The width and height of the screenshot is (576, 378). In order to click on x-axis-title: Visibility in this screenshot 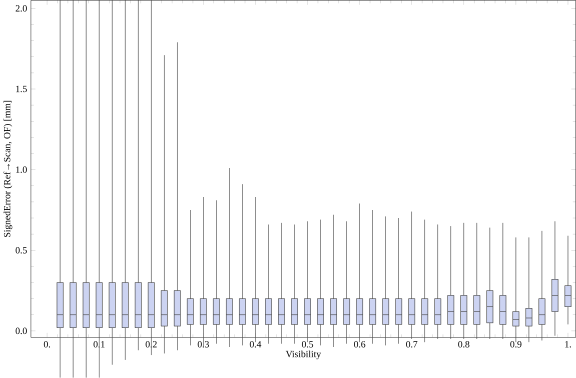, I will do `click(304, 355)`.